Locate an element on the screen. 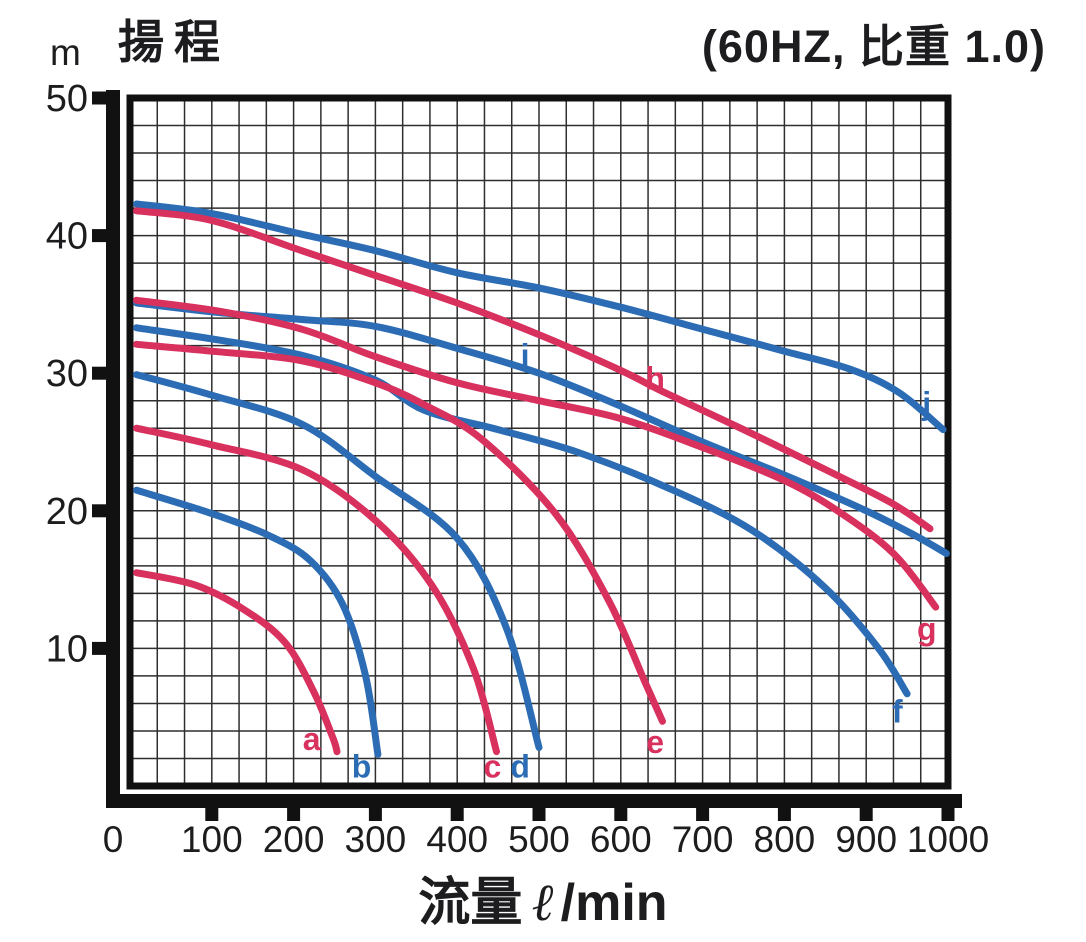  x-axis-label: 流量 ℓ/min is located at coordinates (543, 897).